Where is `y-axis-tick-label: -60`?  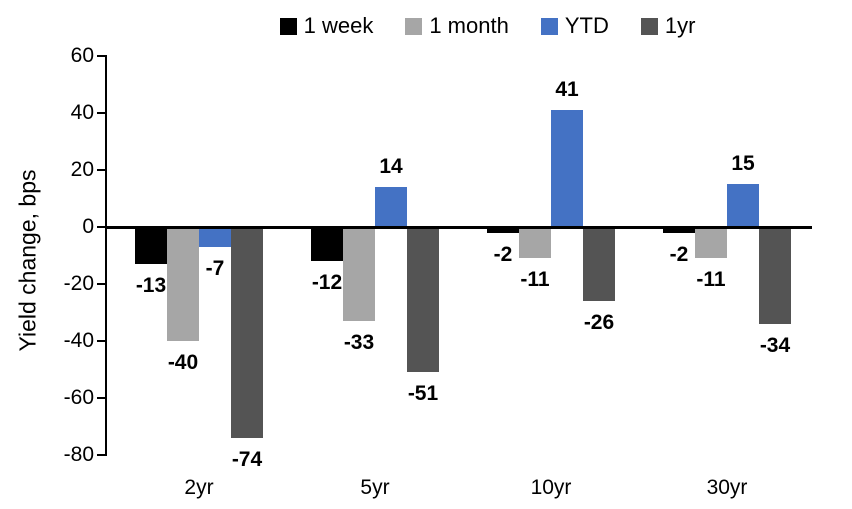
y-axis-tick-label: -60 is located at coordinates (78, 397).